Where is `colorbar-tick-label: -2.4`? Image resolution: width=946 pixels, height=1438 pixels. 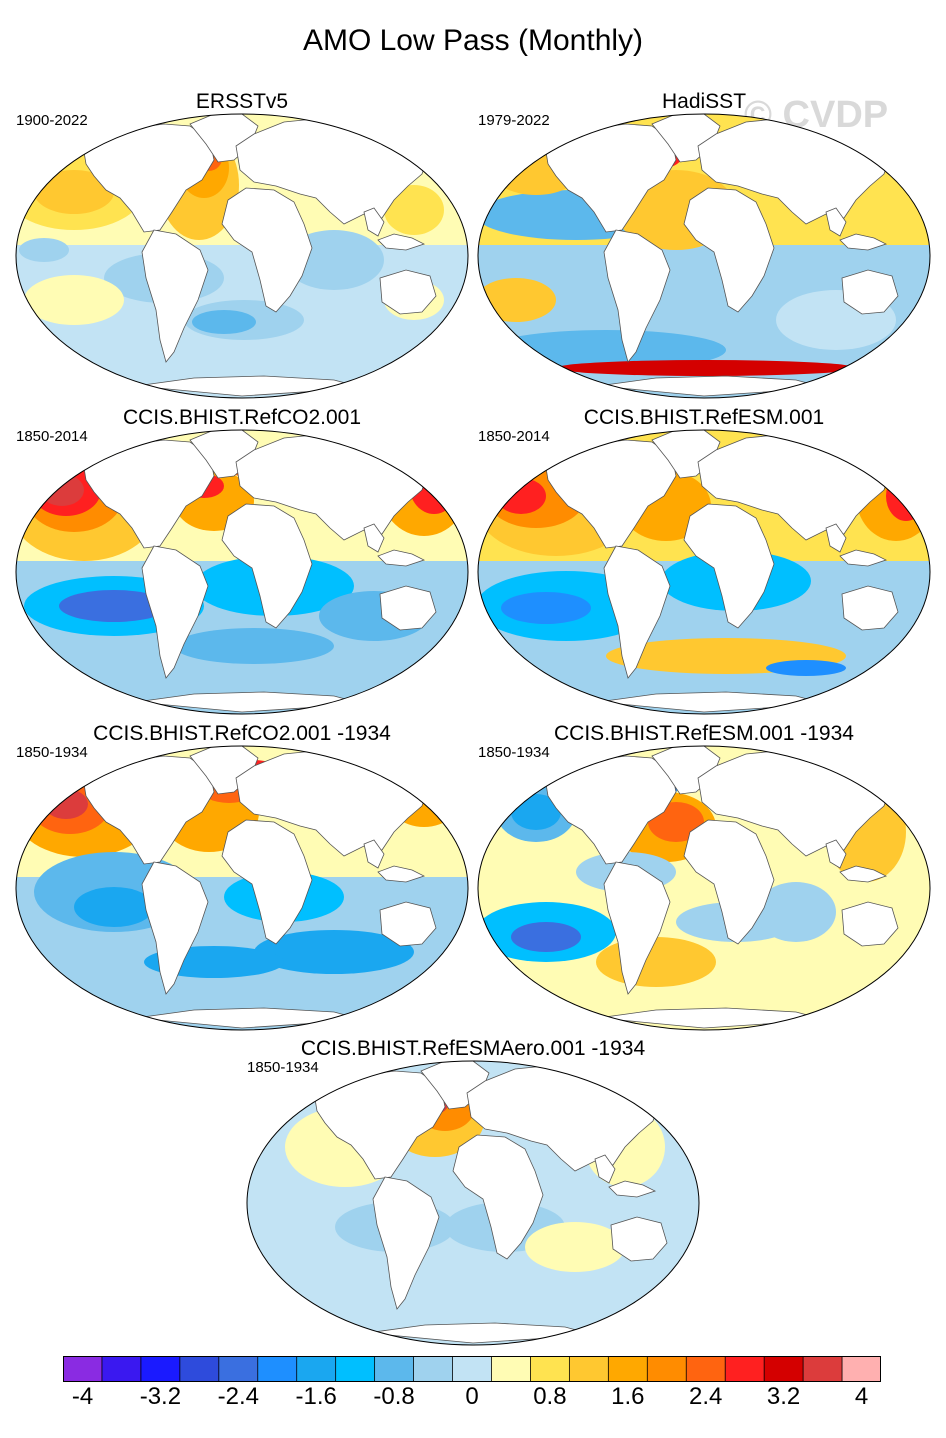 colorbar-tick-label: -2.4 is located at coordinates (238, 1396).